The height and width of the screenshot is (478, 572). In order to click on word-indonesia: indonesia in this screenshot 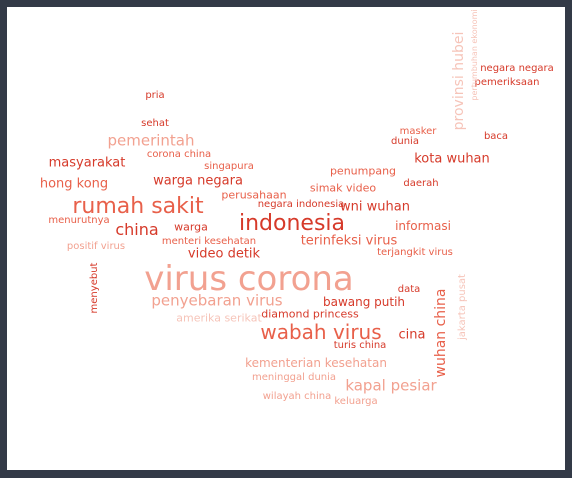, I will do `click(292, 223)`.